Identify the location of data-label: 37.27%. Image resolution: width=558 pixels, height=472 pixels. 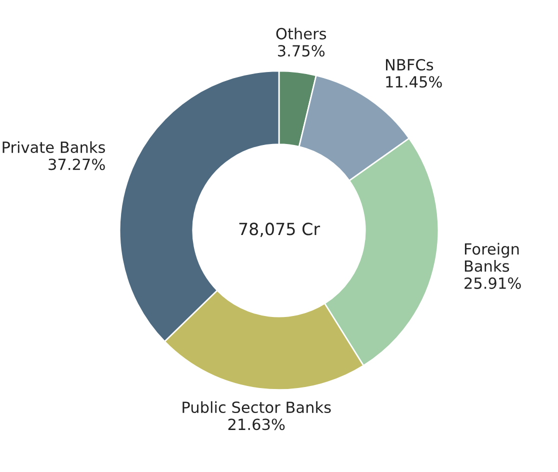
(76, 164).